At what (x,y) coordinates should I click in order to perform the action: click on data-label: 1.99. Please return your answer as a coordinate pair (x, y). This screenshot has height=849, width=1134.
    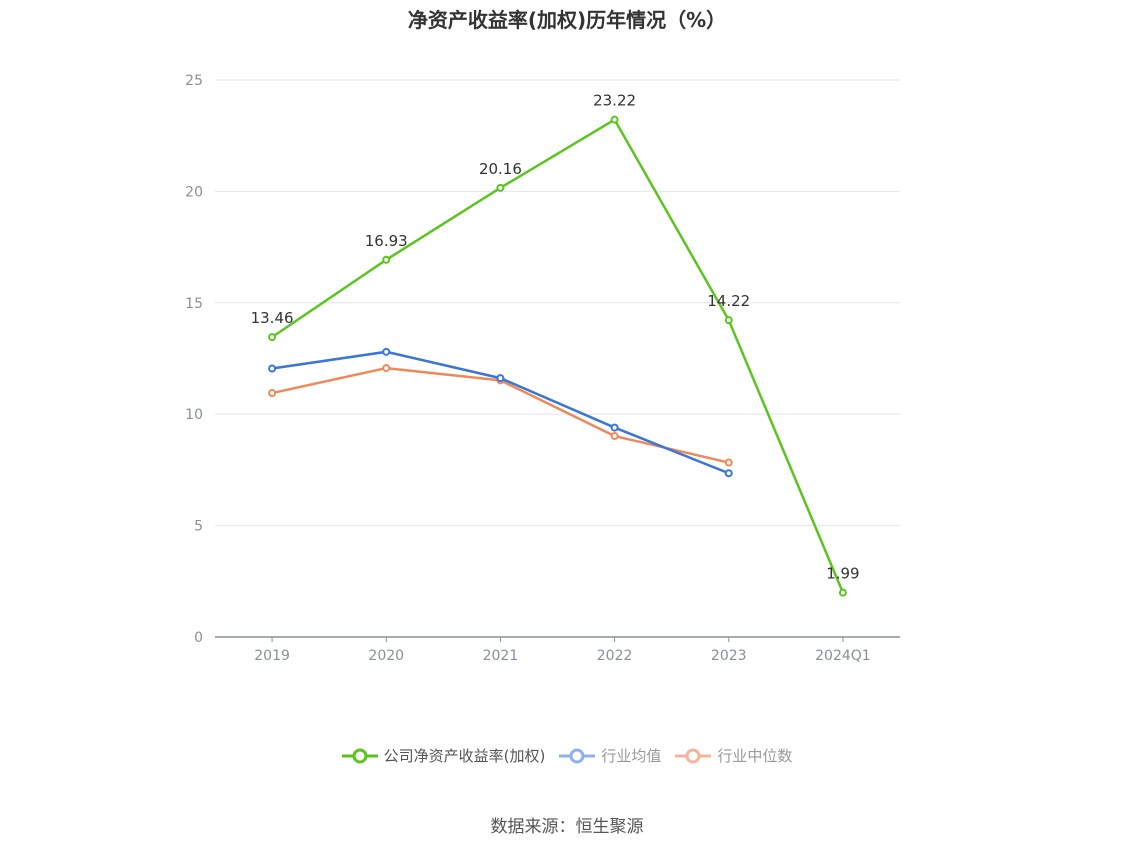
    Looking at the image, I should click on (842, 574).